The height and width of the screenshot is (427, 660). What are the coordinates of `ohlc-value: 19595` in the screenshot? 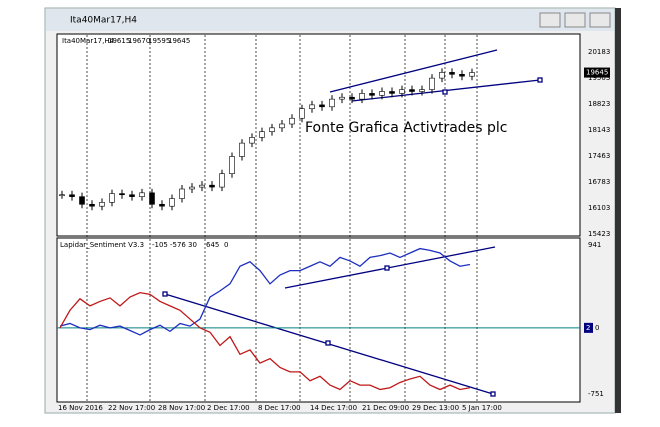 It's located at (159, 41).